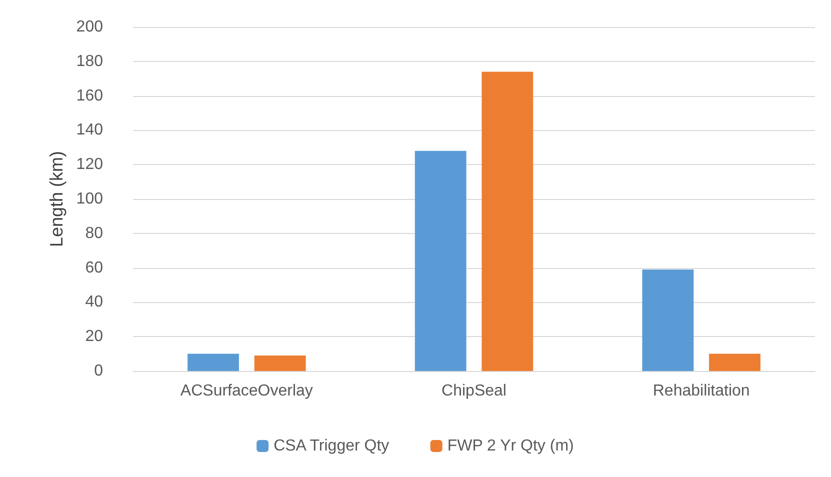 The image size is (831, 477). I want to click on y-tick-label: 80, so click(94, 233).